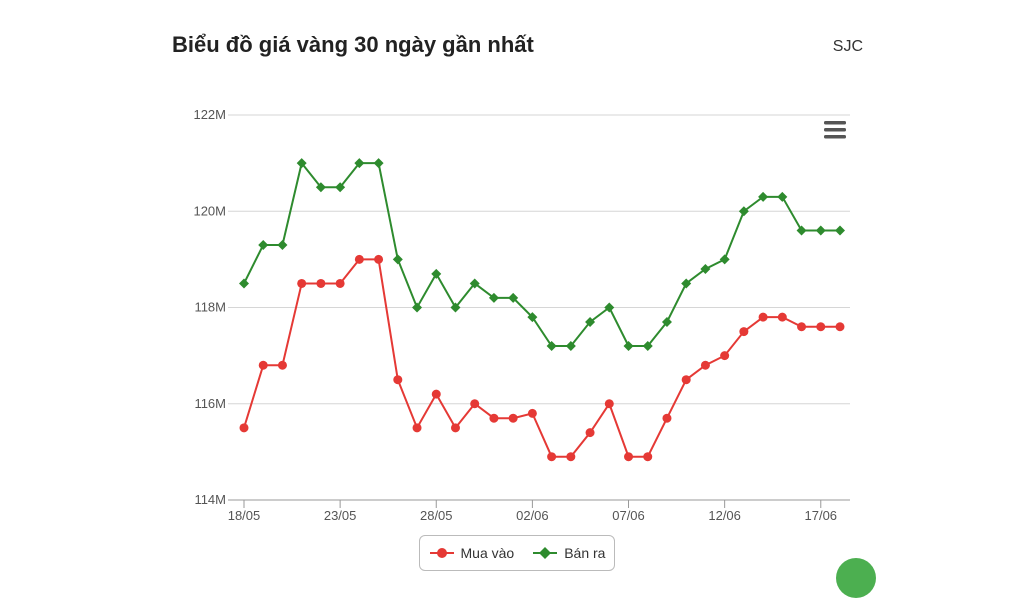 This screenshot has width=1024, height=598. I want to click on y-axis-ticks: 114M 116M 118M 120M 122M, so click(209, 307).